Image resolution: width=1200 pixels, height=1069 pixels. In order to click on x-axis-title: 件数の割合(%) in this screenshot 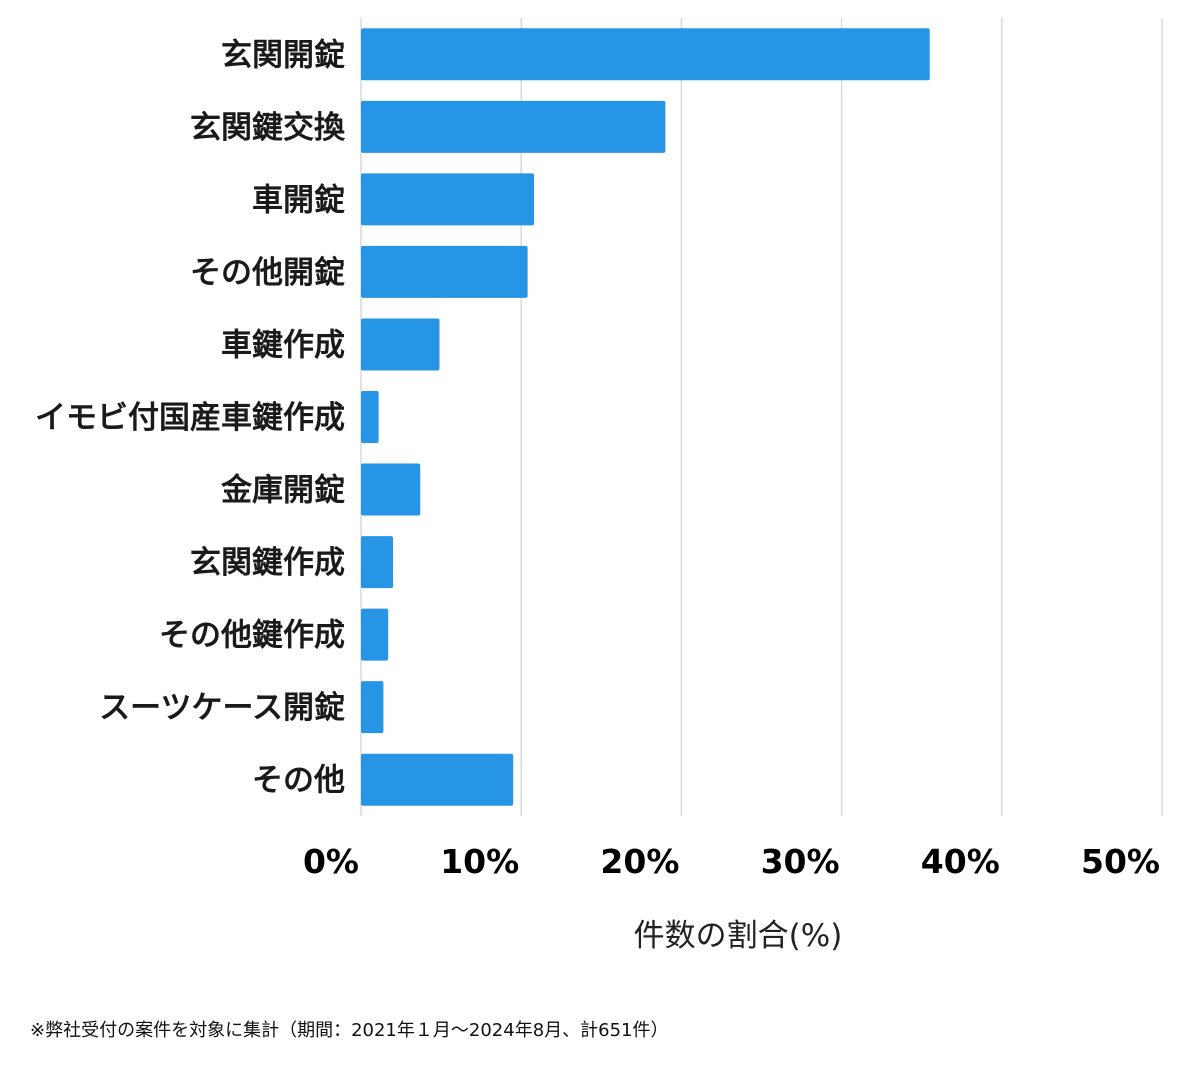, I will do `click(738, 936)`.